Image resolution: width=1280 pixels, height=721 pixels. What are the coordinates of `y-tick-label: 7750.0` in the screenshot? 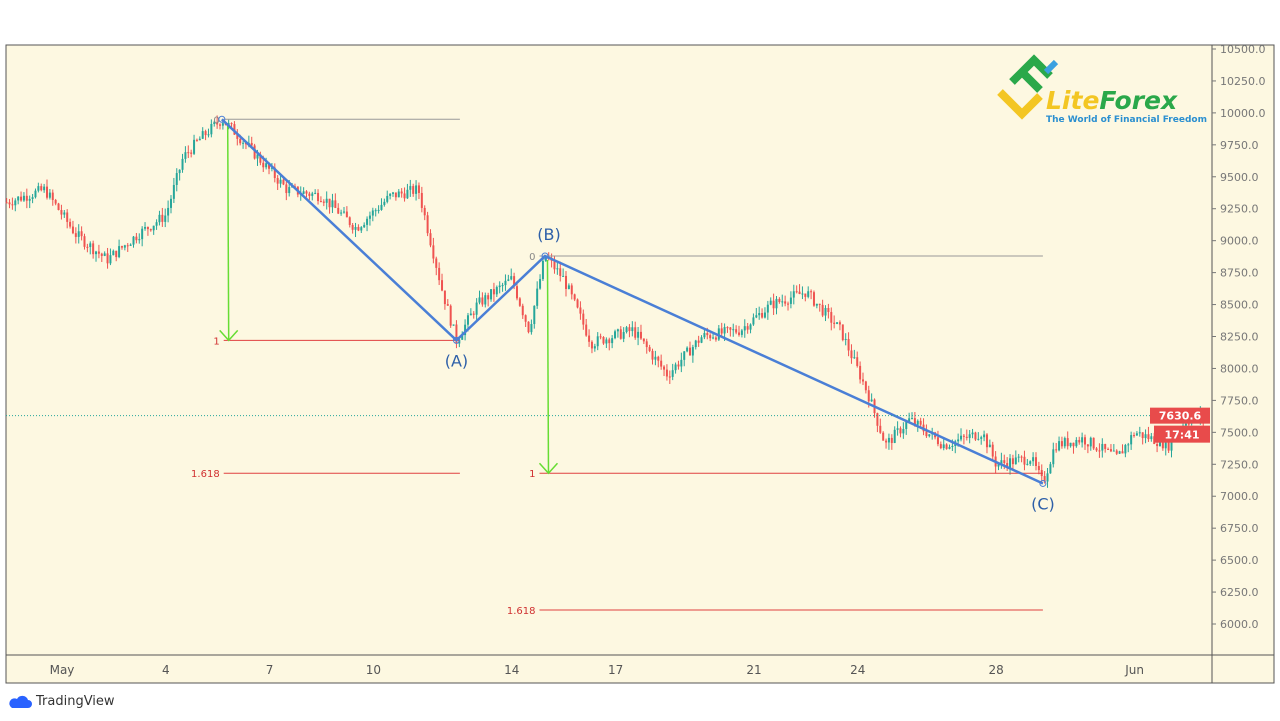 It's located at (1239, 400).